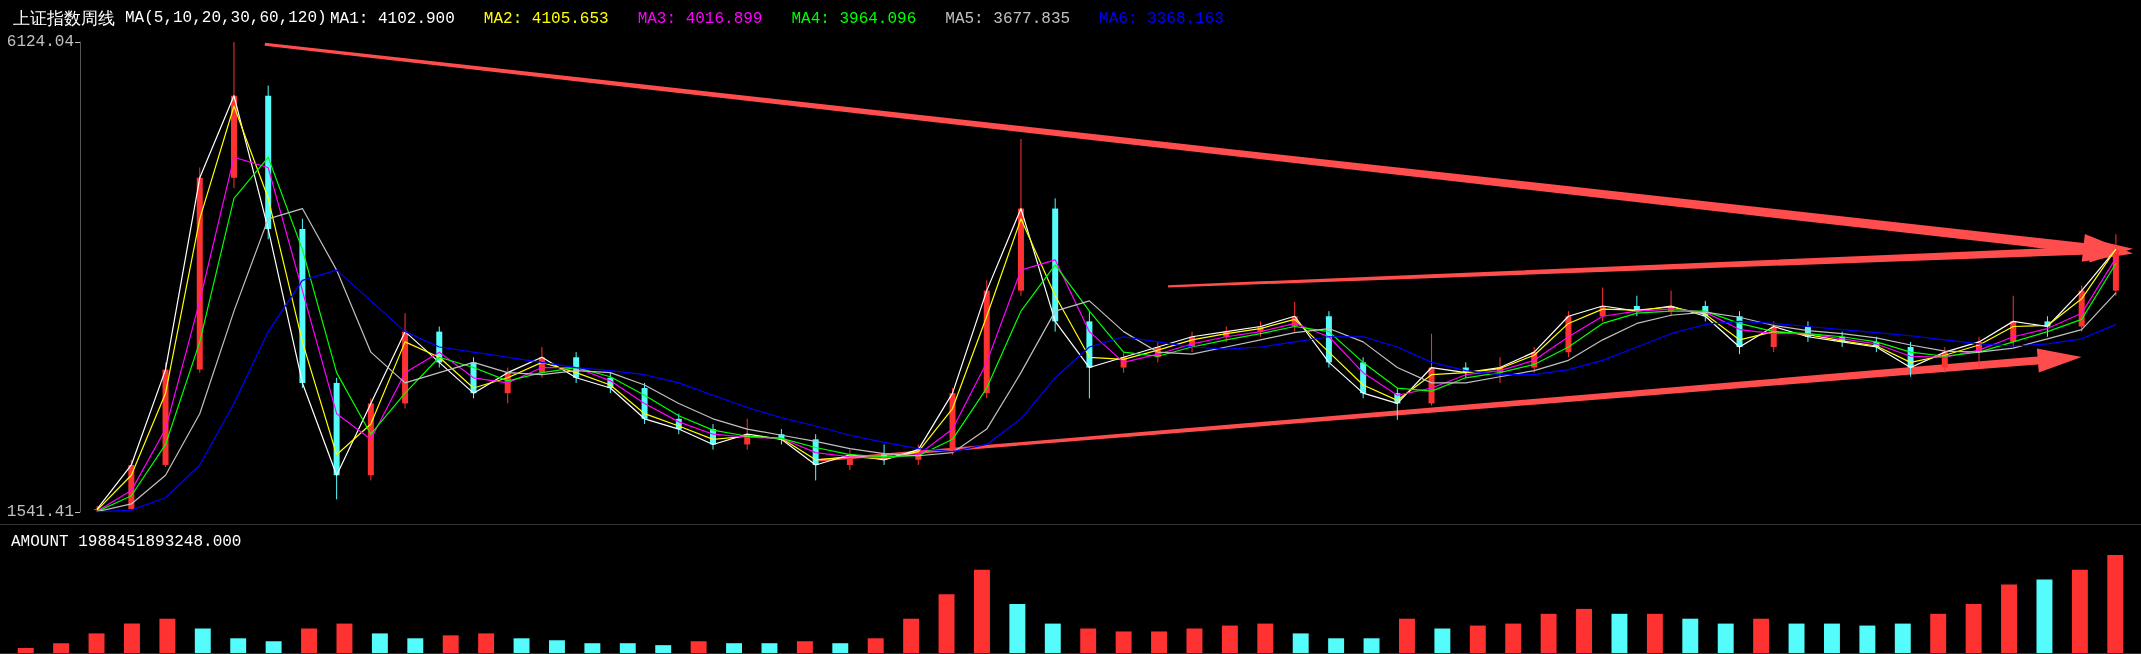 The height and width of the screenshot is (654, 2141). Describe the element at coordinates (1008, 19) in the screenshot. I see `text: MA5: 3677.835` at that location.